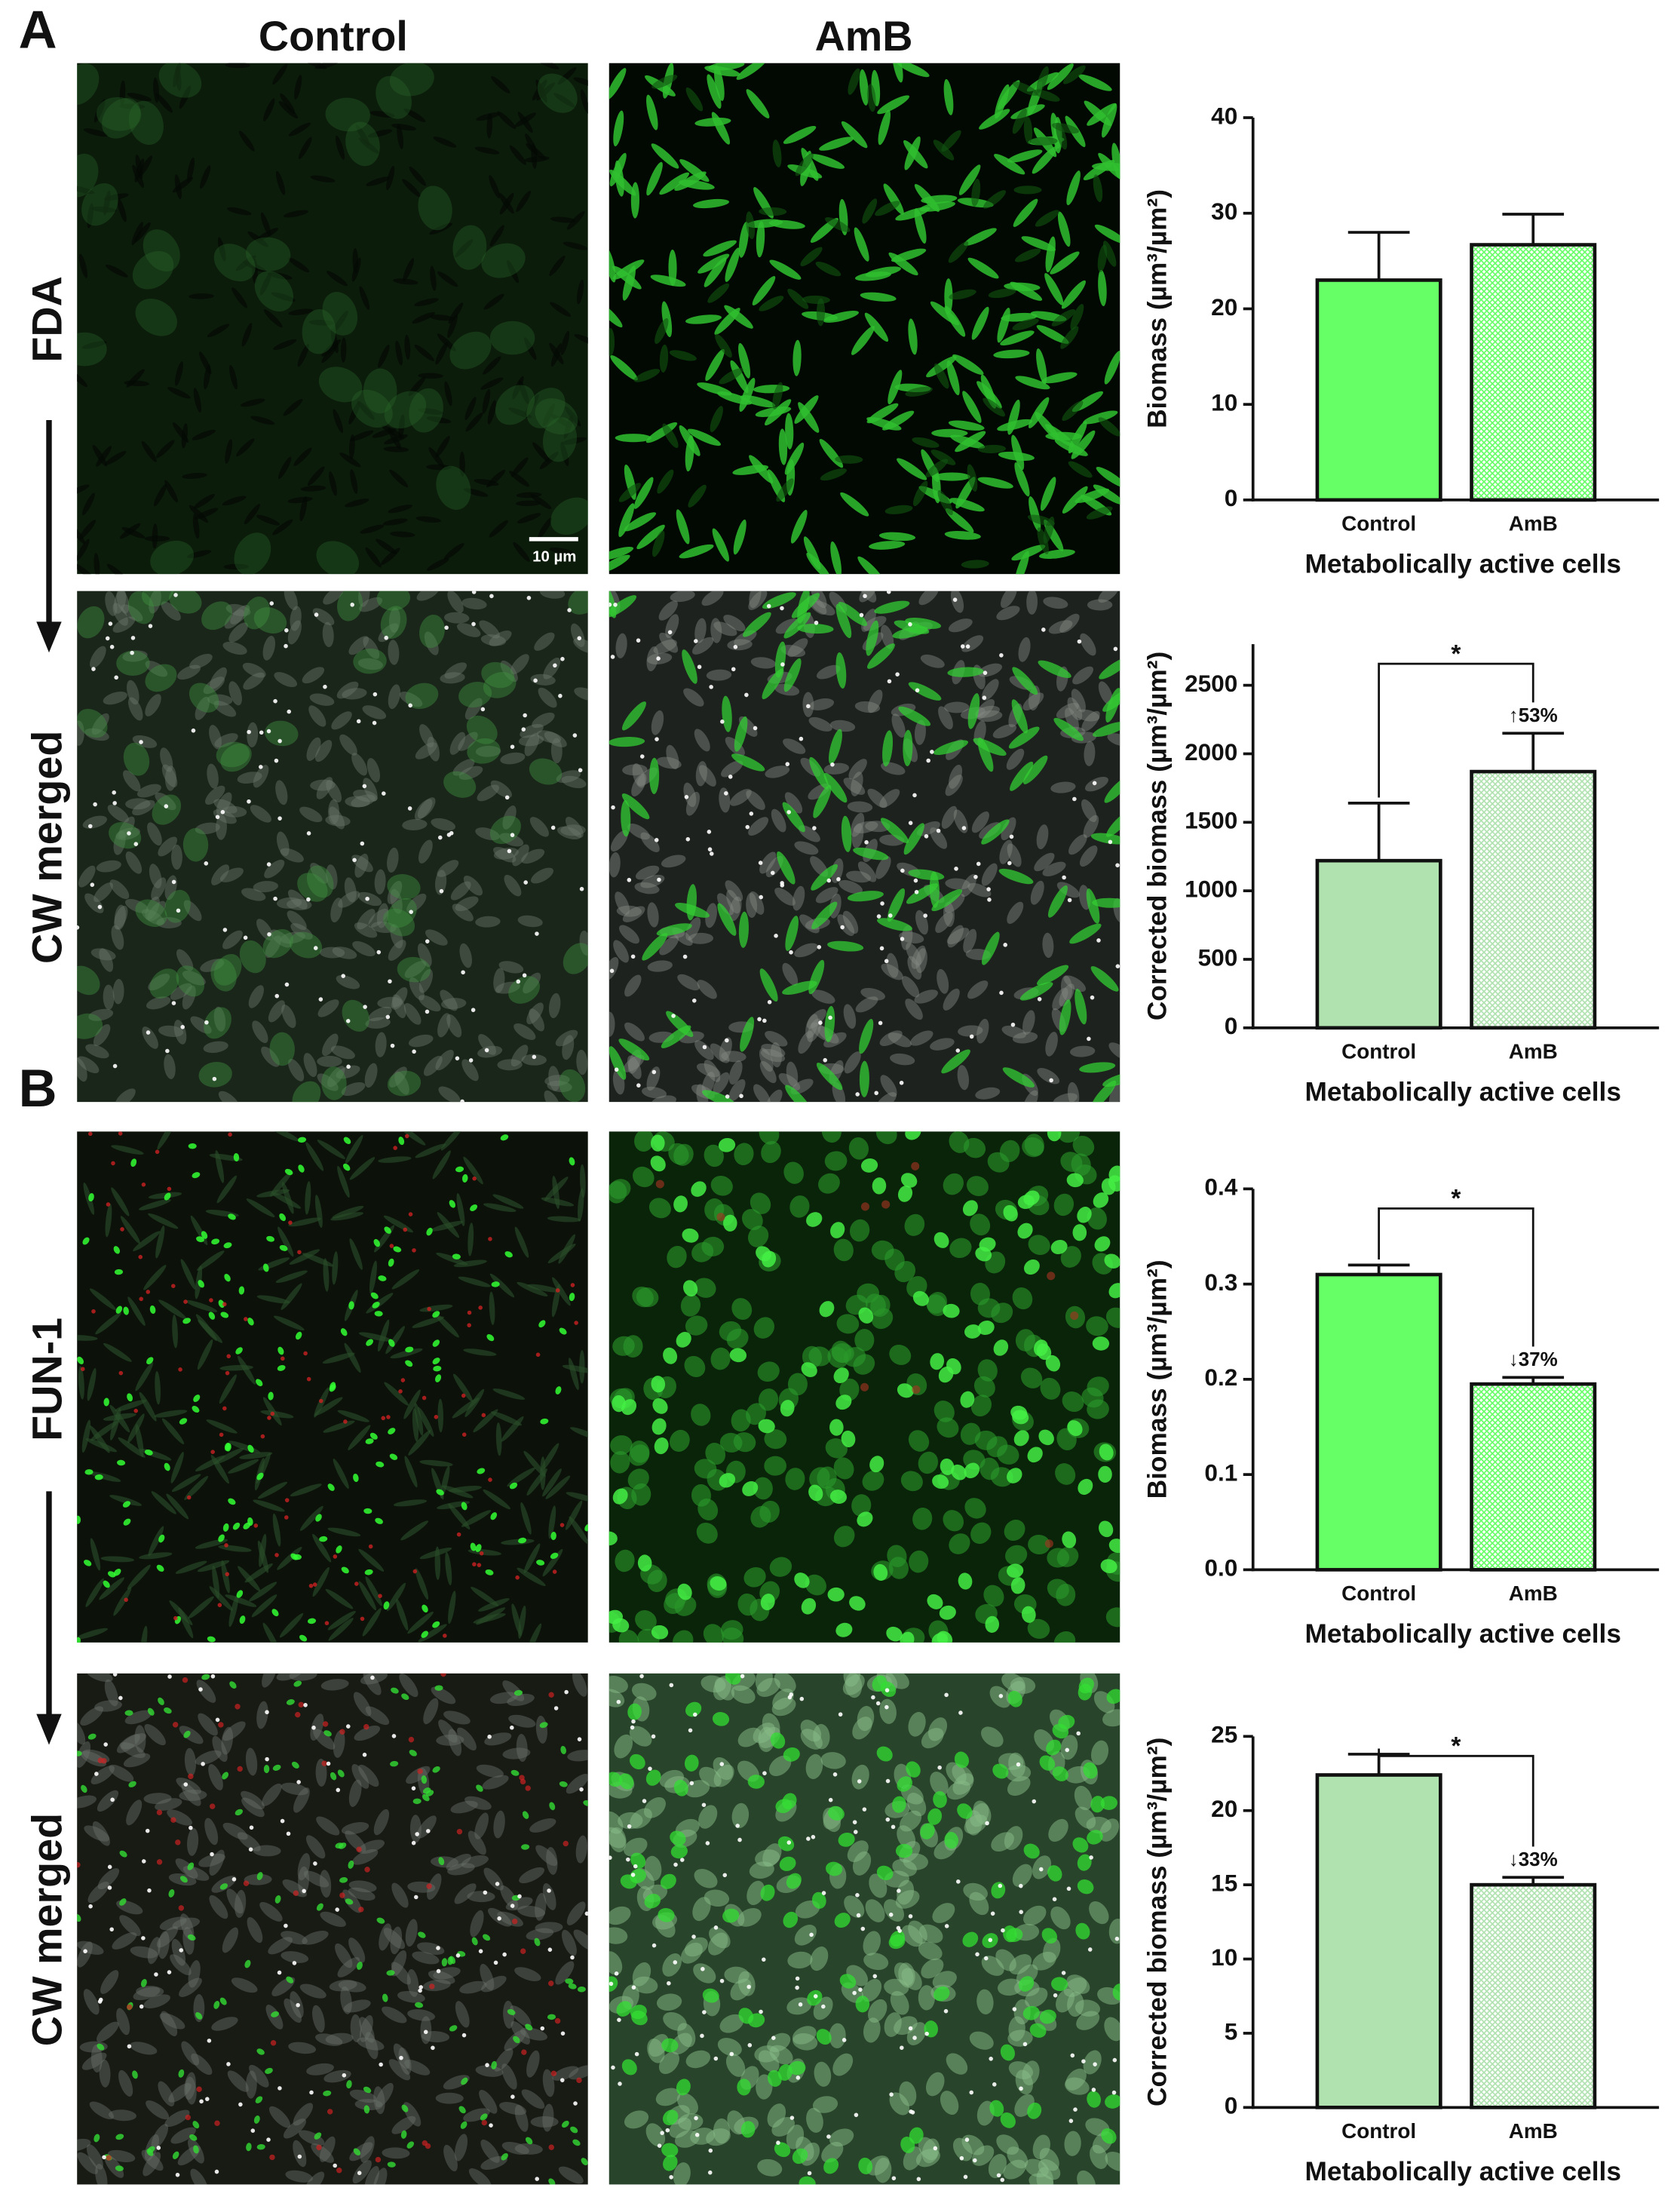  What do you see at coordinates (38, 29) in the screenshot?
I see `panel-label: A` at bounding box center [38, 29].